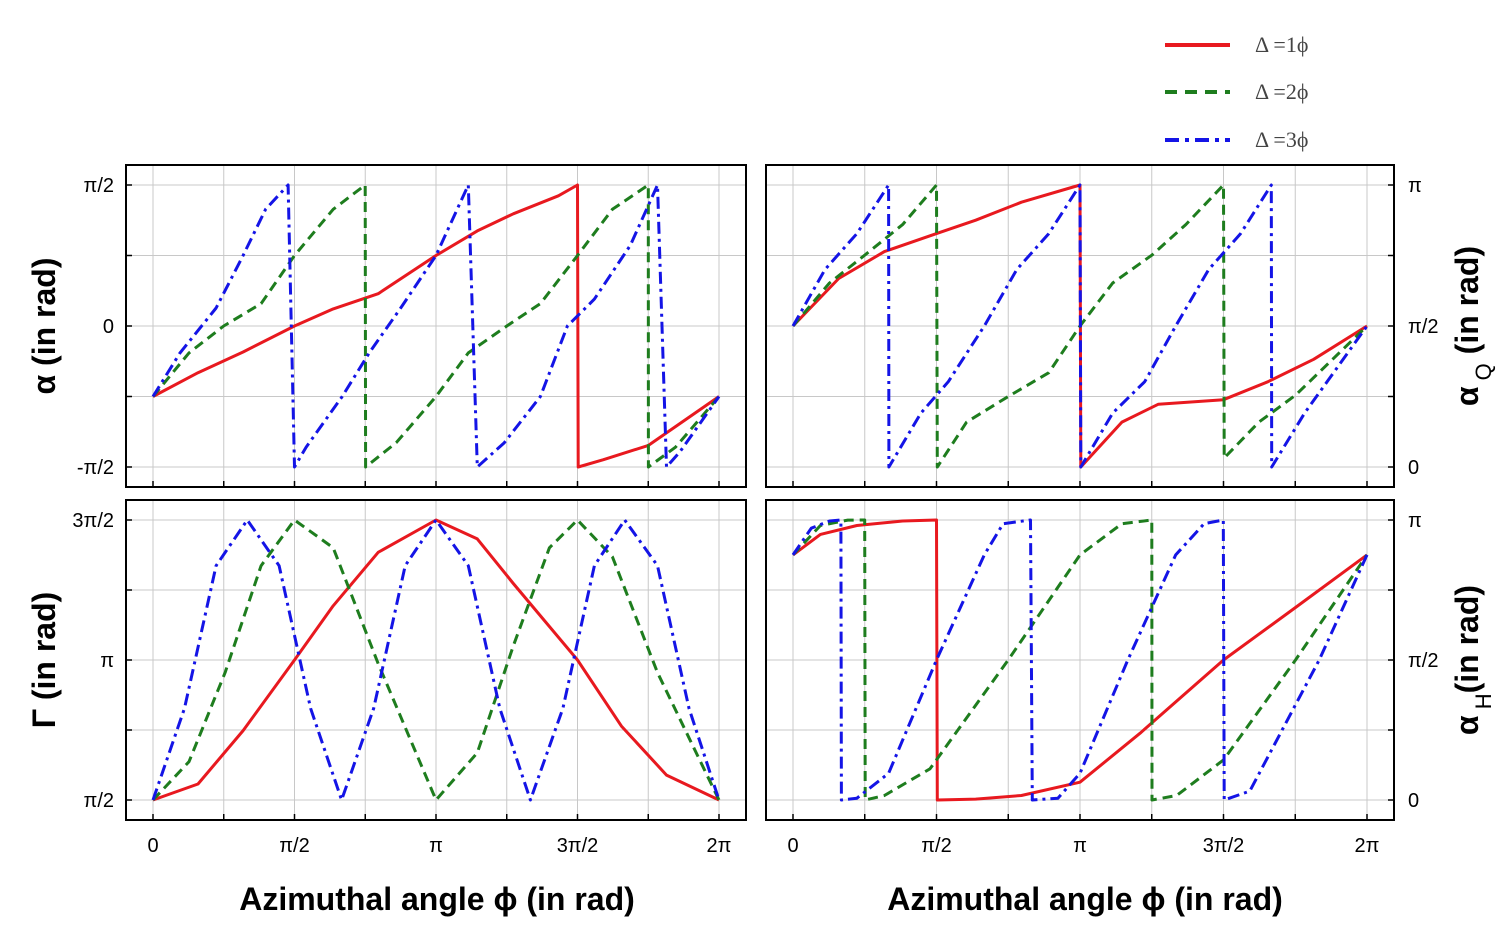 The image size is (1508, 930). I want to click on gamma-xtick-label: 0, so click(152, 846).